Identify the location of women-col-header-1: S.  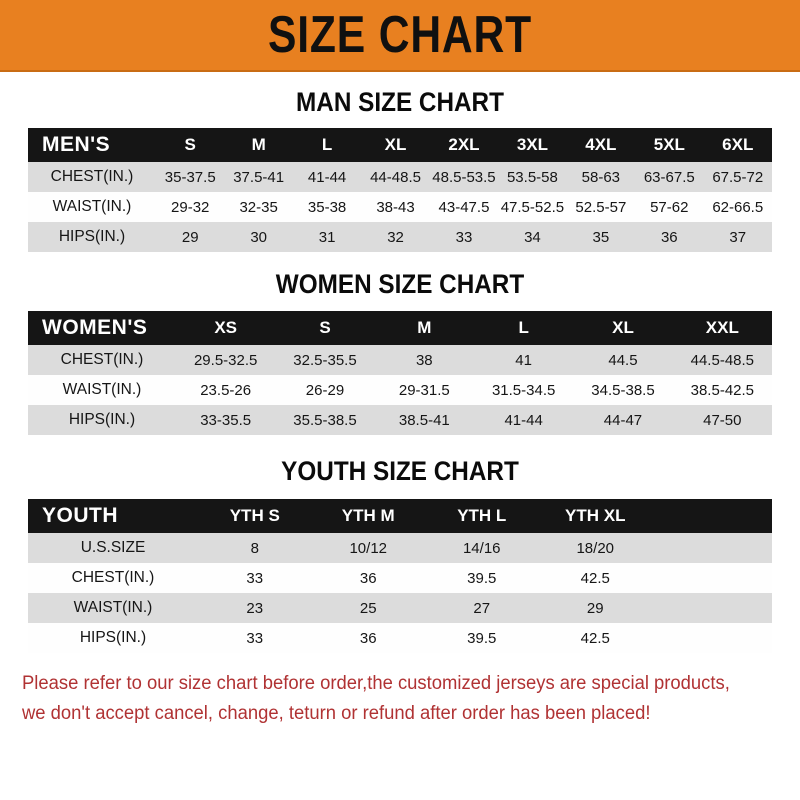
(325, 328).